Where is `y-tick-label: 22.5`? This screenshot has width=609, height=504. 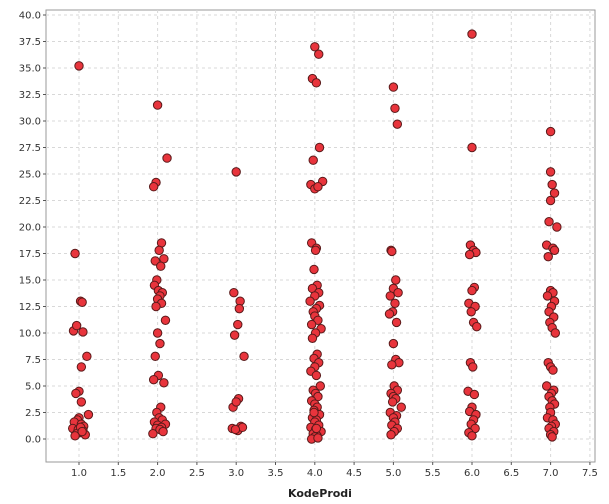 y-tick-label: 22.5 is located at coordinates (30, 201).